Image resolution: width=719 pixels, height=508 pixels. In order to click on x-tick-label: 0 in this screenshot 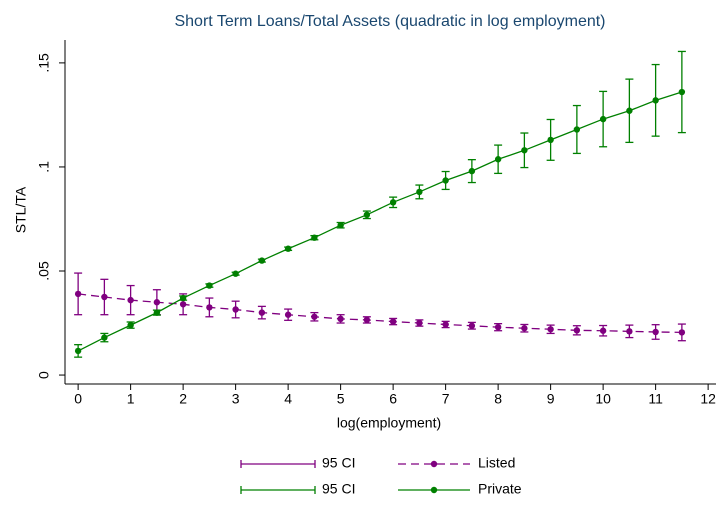, I will do `click(78, 399)`.